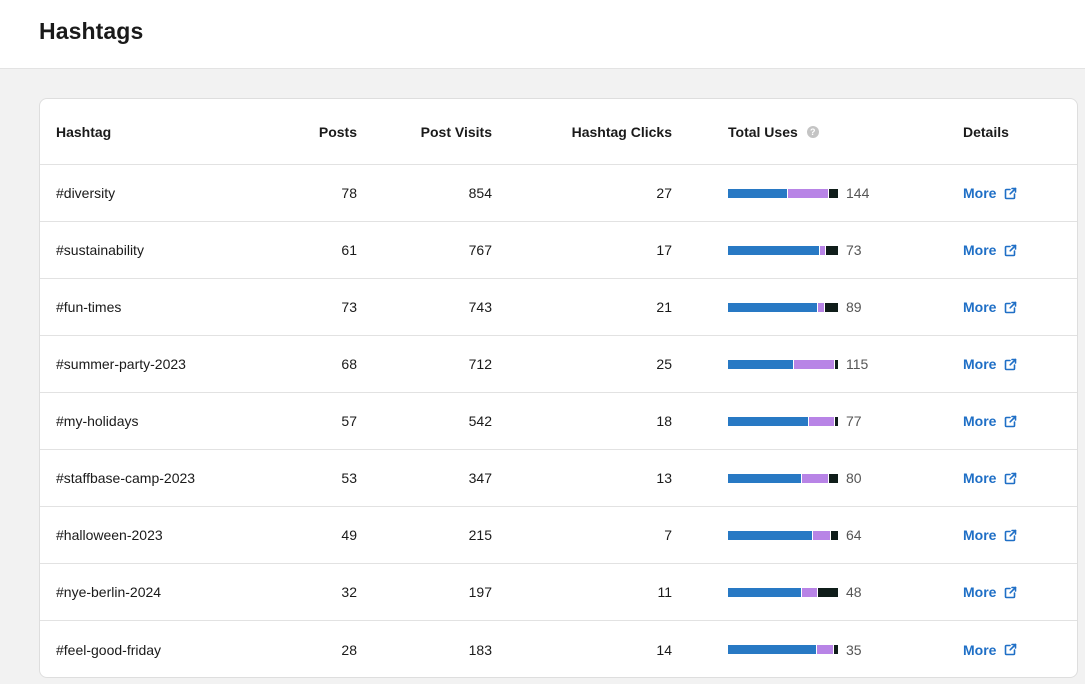 The width and height of the screenshot is (1085, 684). I want to click on post-visits-cell: 347, so click(480, 478).